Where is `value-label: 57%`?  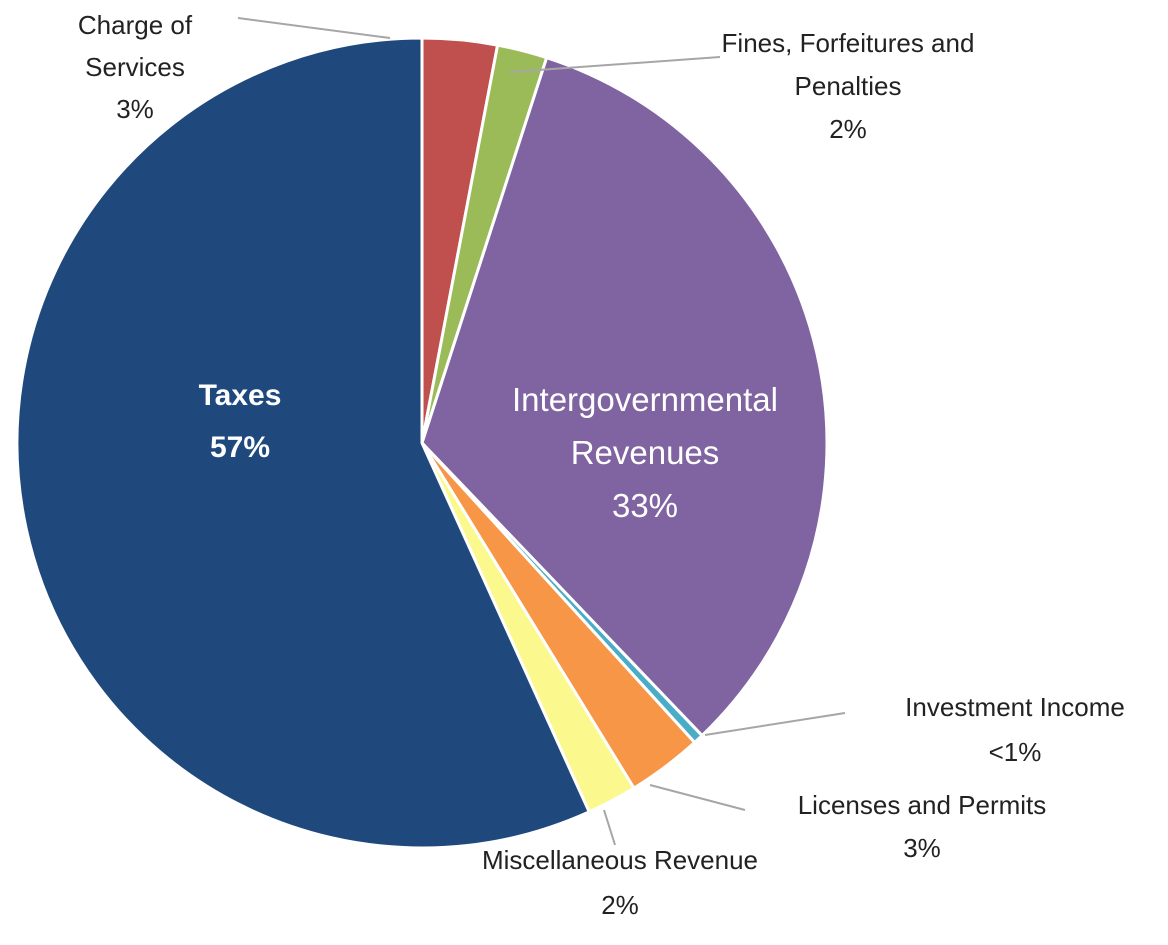
value-label: 57% is located at coordinates (240, 447).